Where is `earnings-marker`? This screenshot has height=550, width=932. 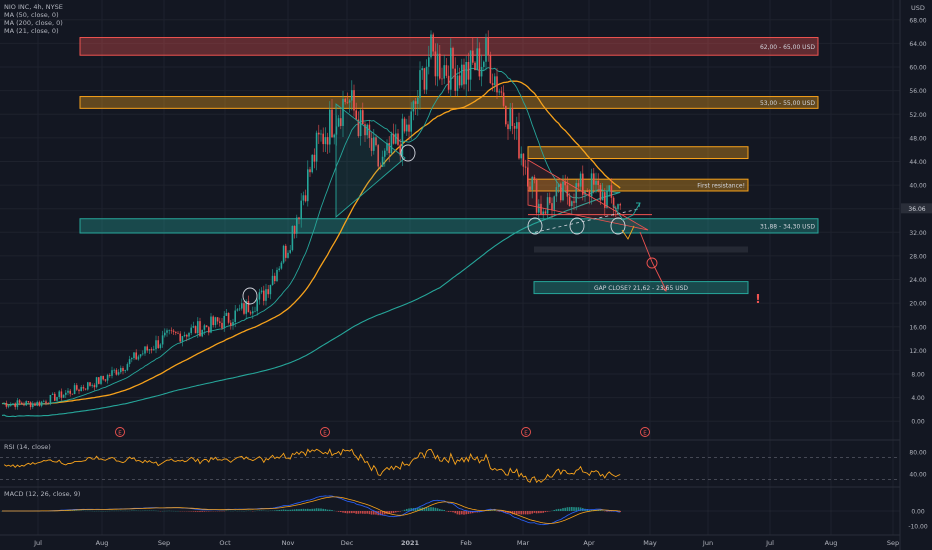 earnings-marker is located at coordinates (325, 432).